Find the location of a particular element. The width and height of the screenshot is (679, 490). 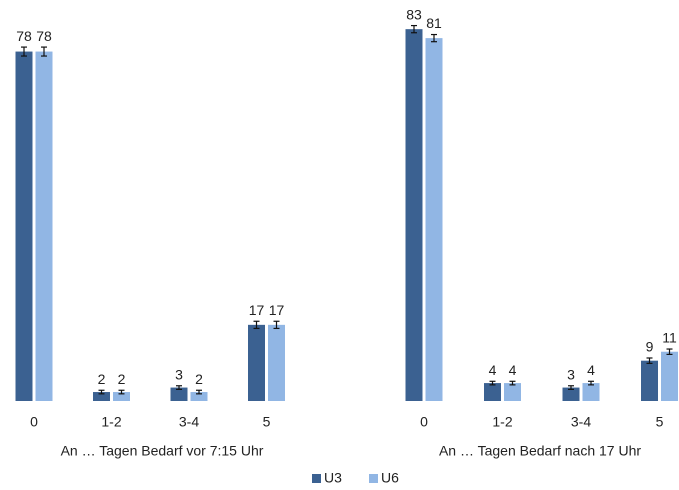

legend-label: U3 is located at coordinates (333, 478).